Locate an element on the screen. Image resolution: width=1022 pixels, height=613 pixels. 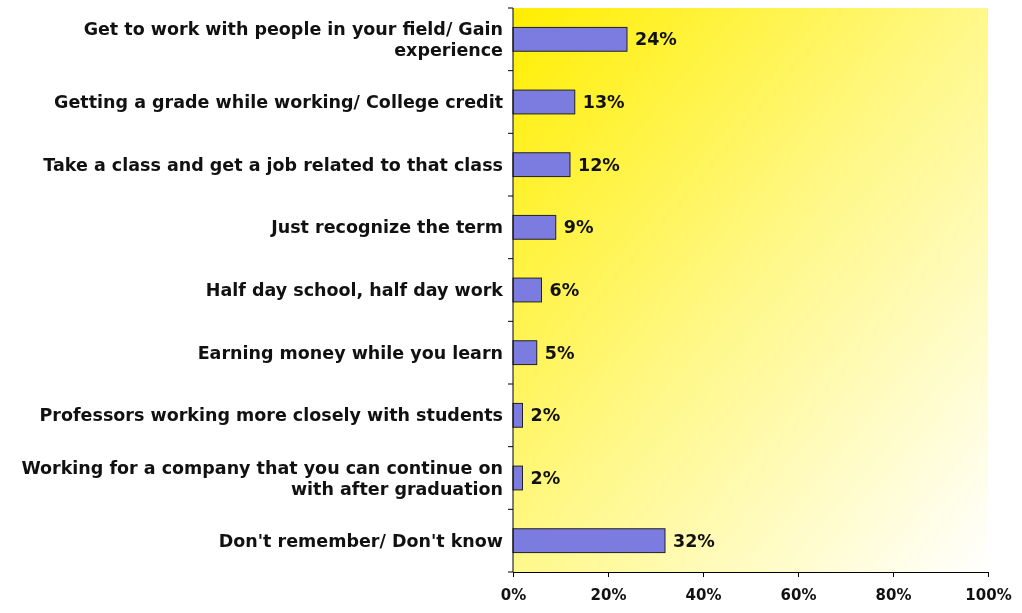
y-tick-label: Earning money while you learn is located at coordinates (350, 352).